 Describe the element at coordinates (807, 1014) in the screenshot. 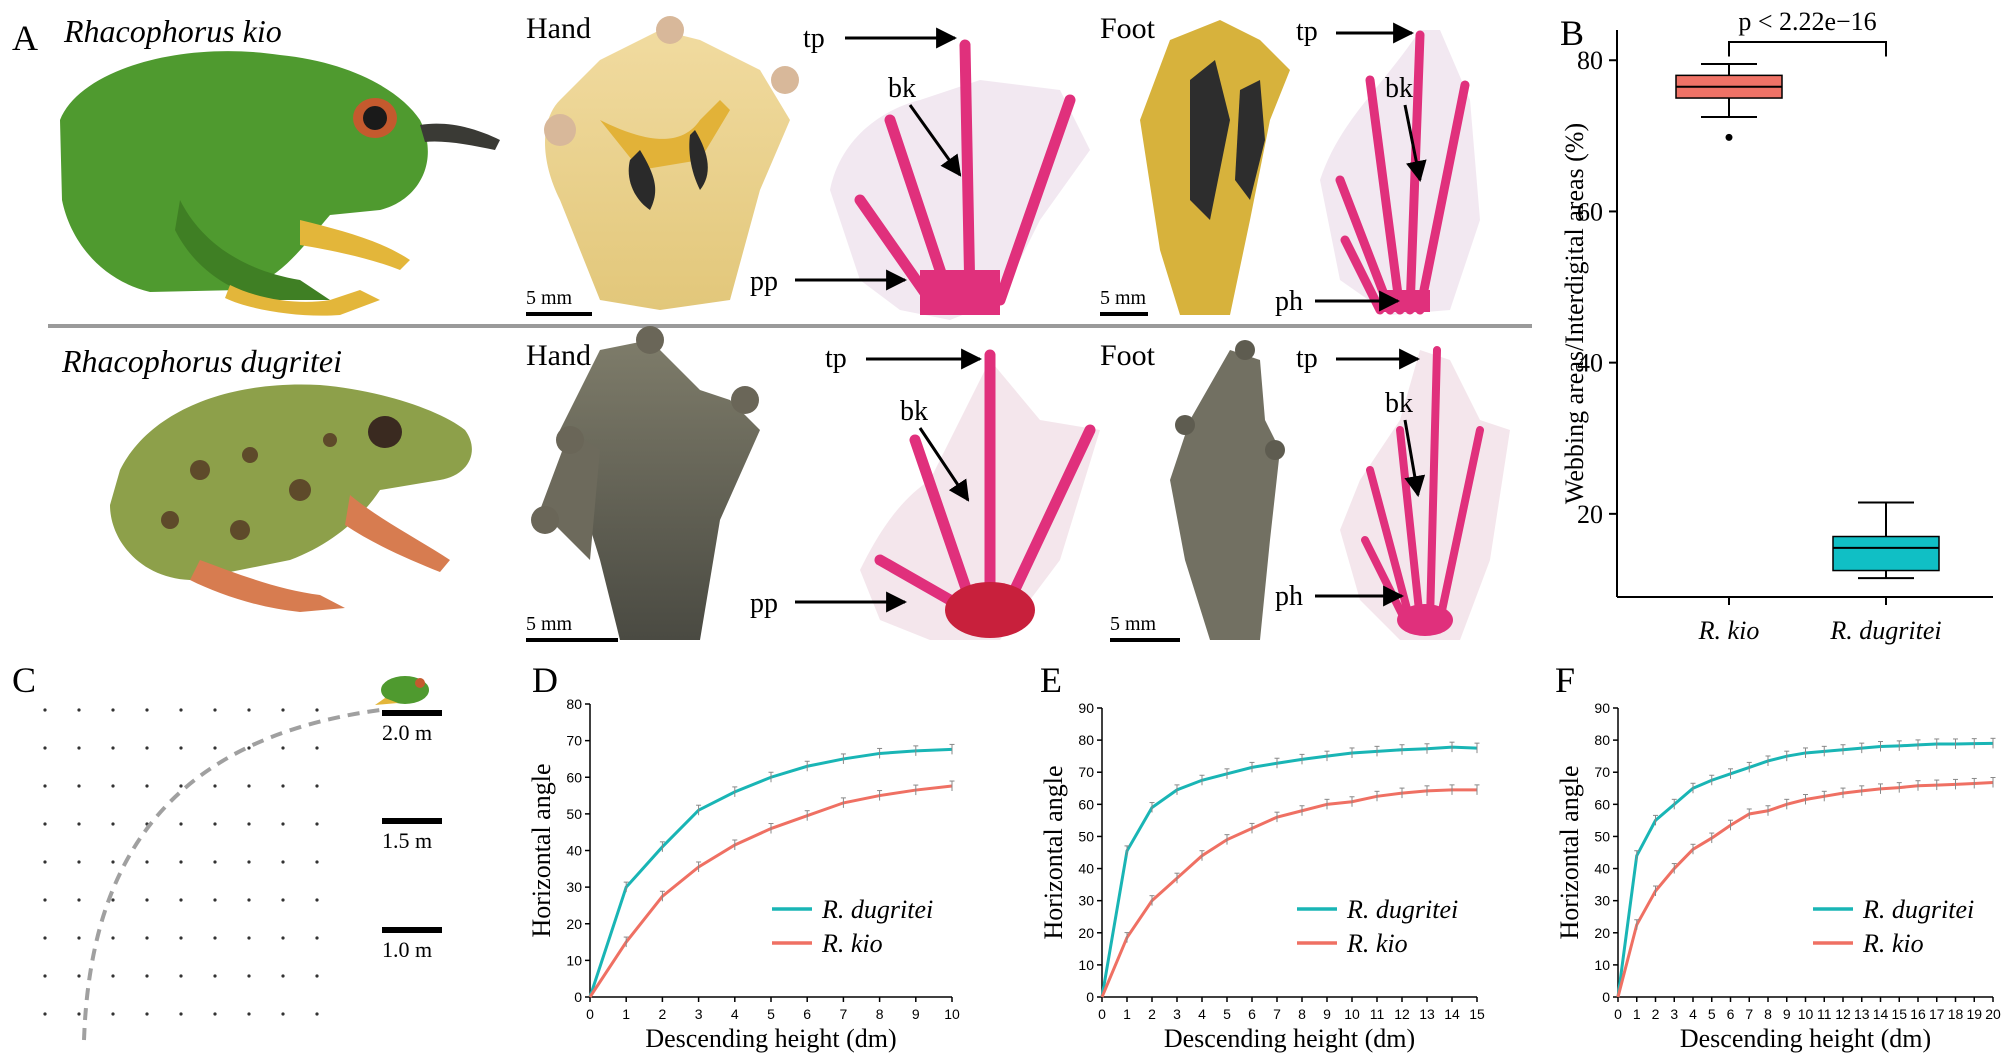

I see `x-tick-label: 6` at that location.